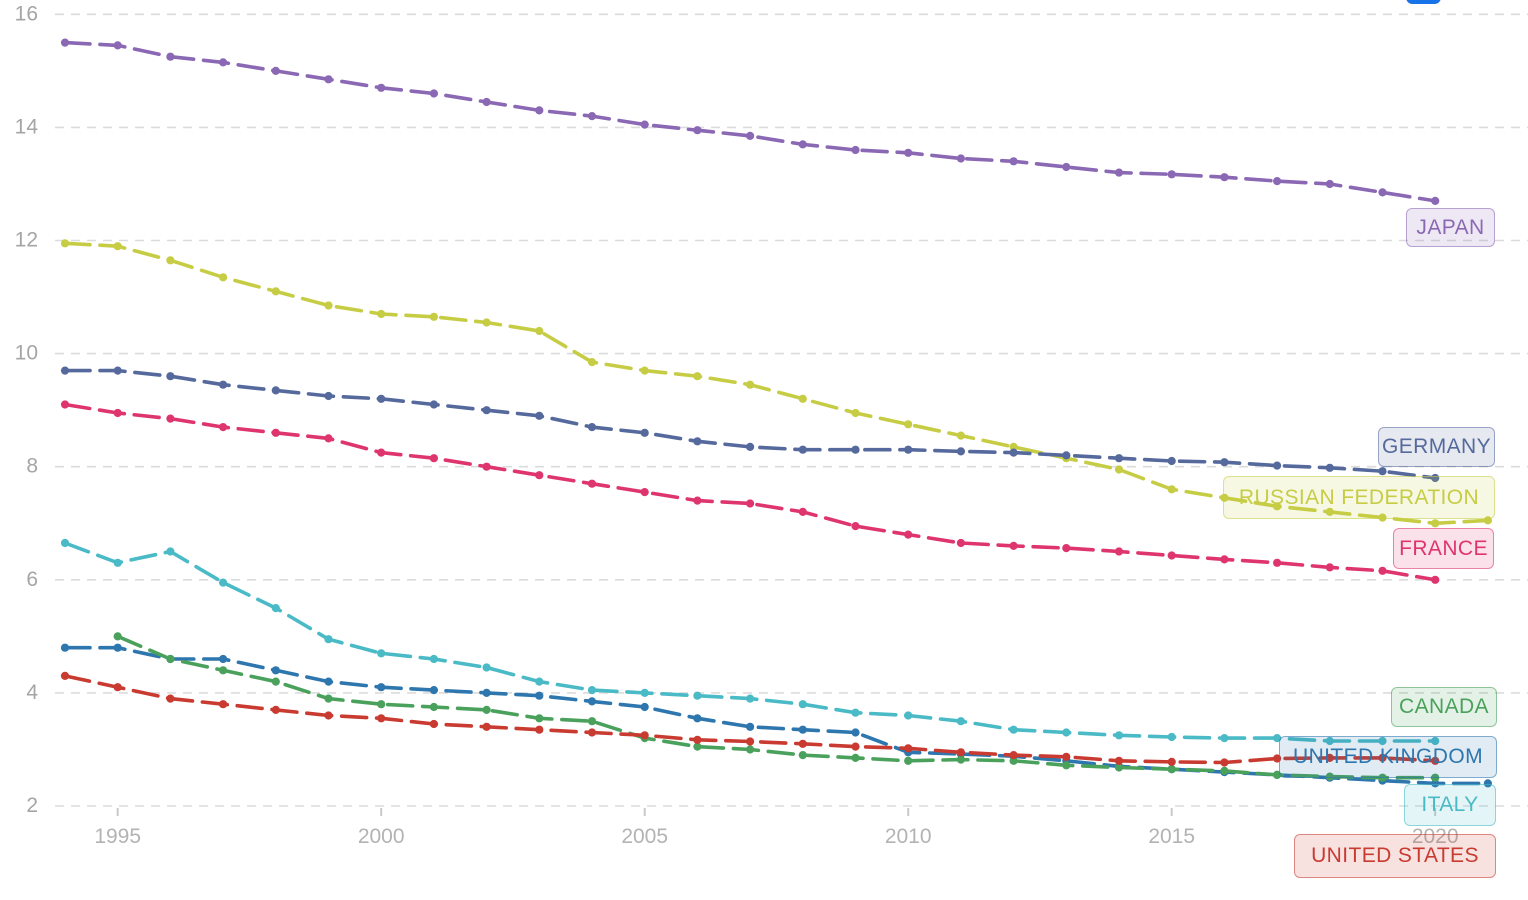 This screenshot has width=1528, height=900. Describe the element at coordinates (1444, 707) in the screenshot. I see `series-label-canada: CANADA` at that location.